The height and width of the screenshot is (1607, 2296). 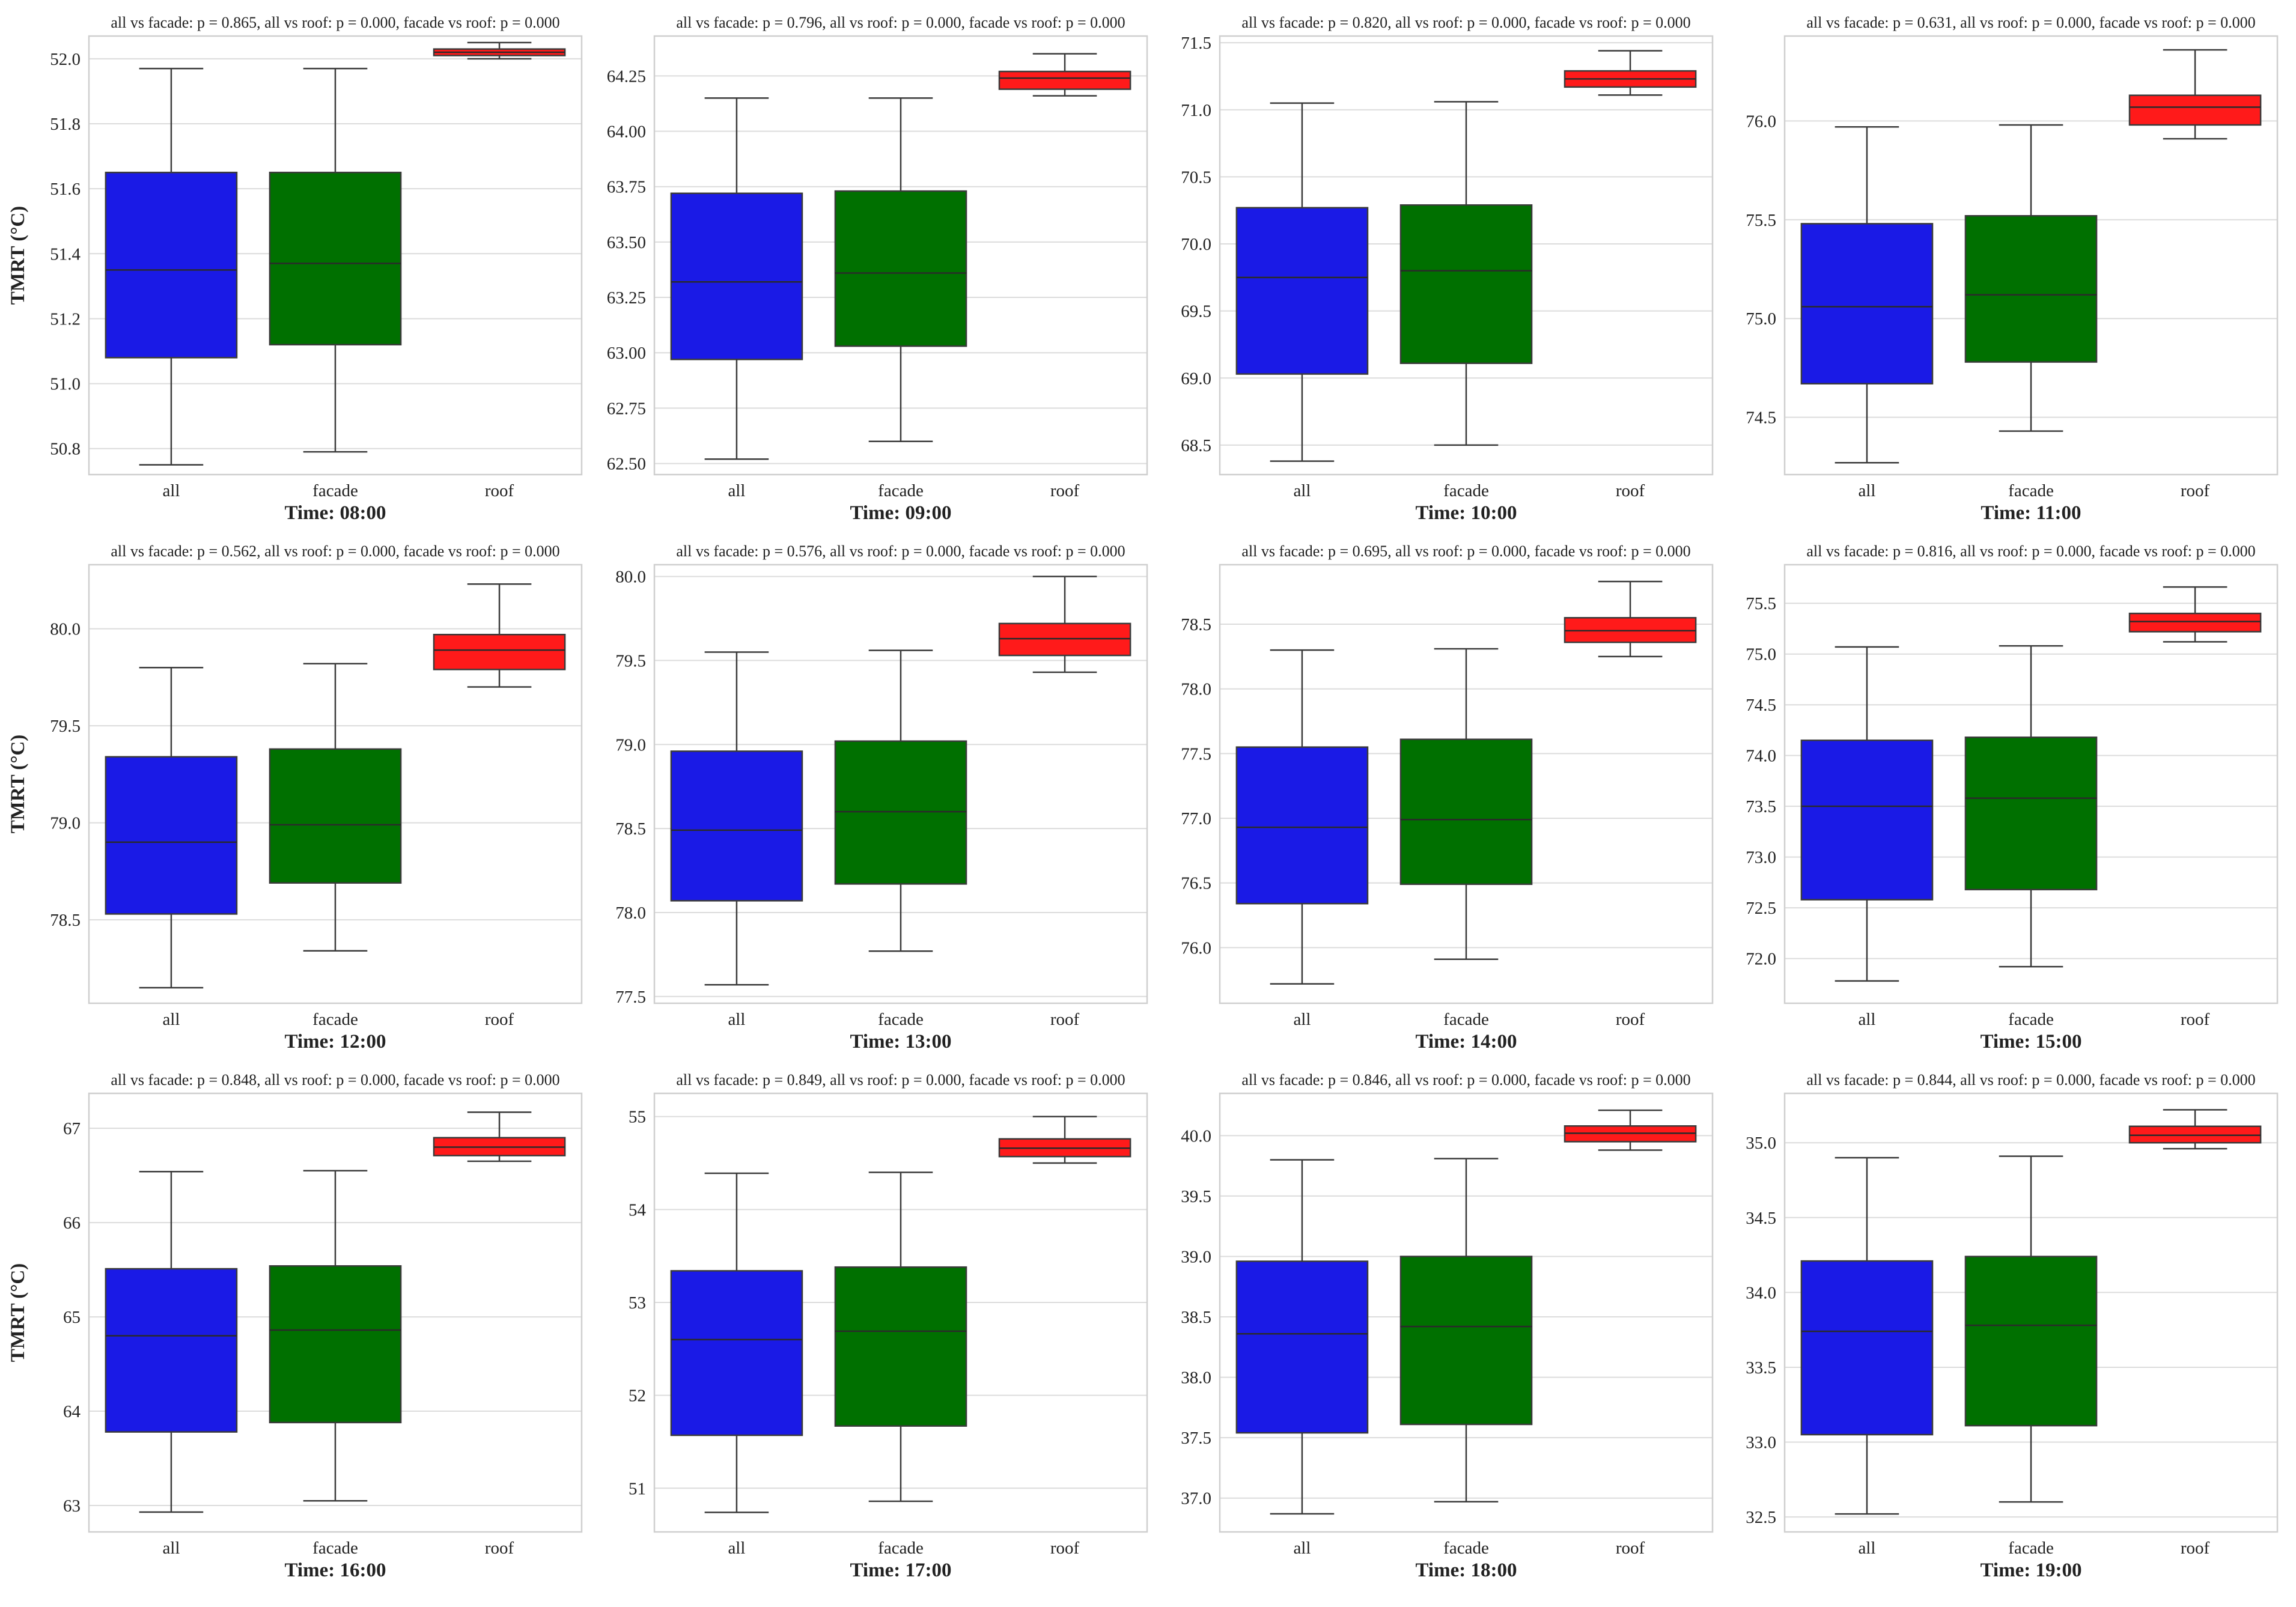 I want to click on y-tick-label: 63, so click(x=72, y=1506).